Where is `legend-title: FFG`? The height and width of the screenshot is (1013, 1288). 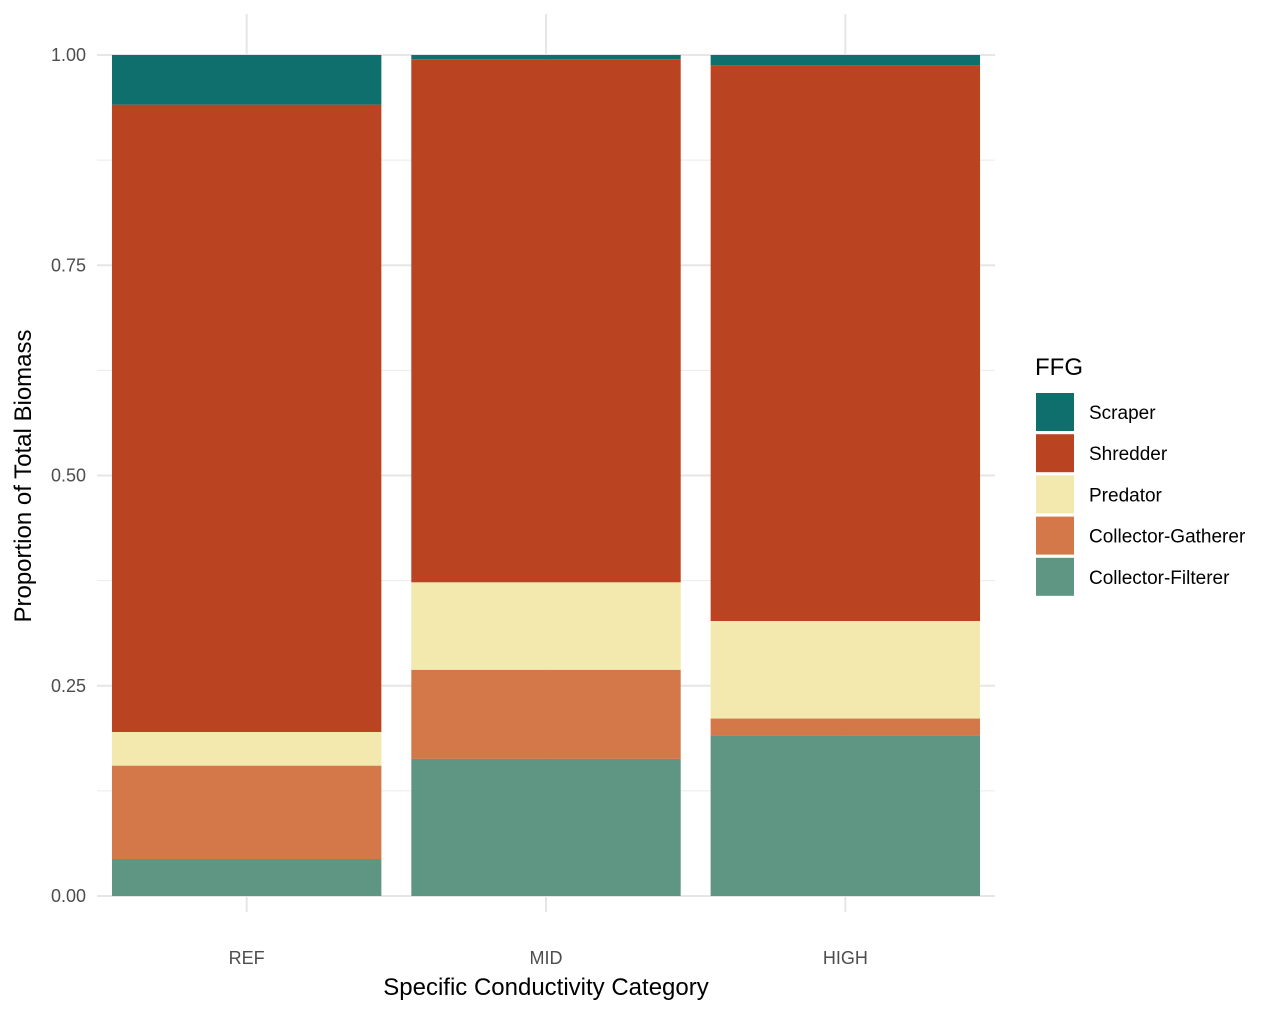
legend-title: FFG is located at coordinates (1059, 367).